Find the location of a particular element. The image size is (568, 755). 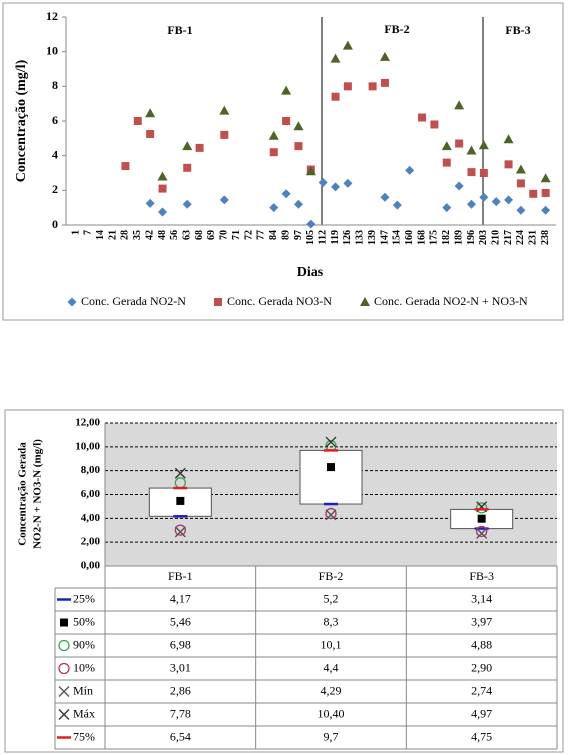

x-tick-label: 7 is located at coordinates (88, 232).